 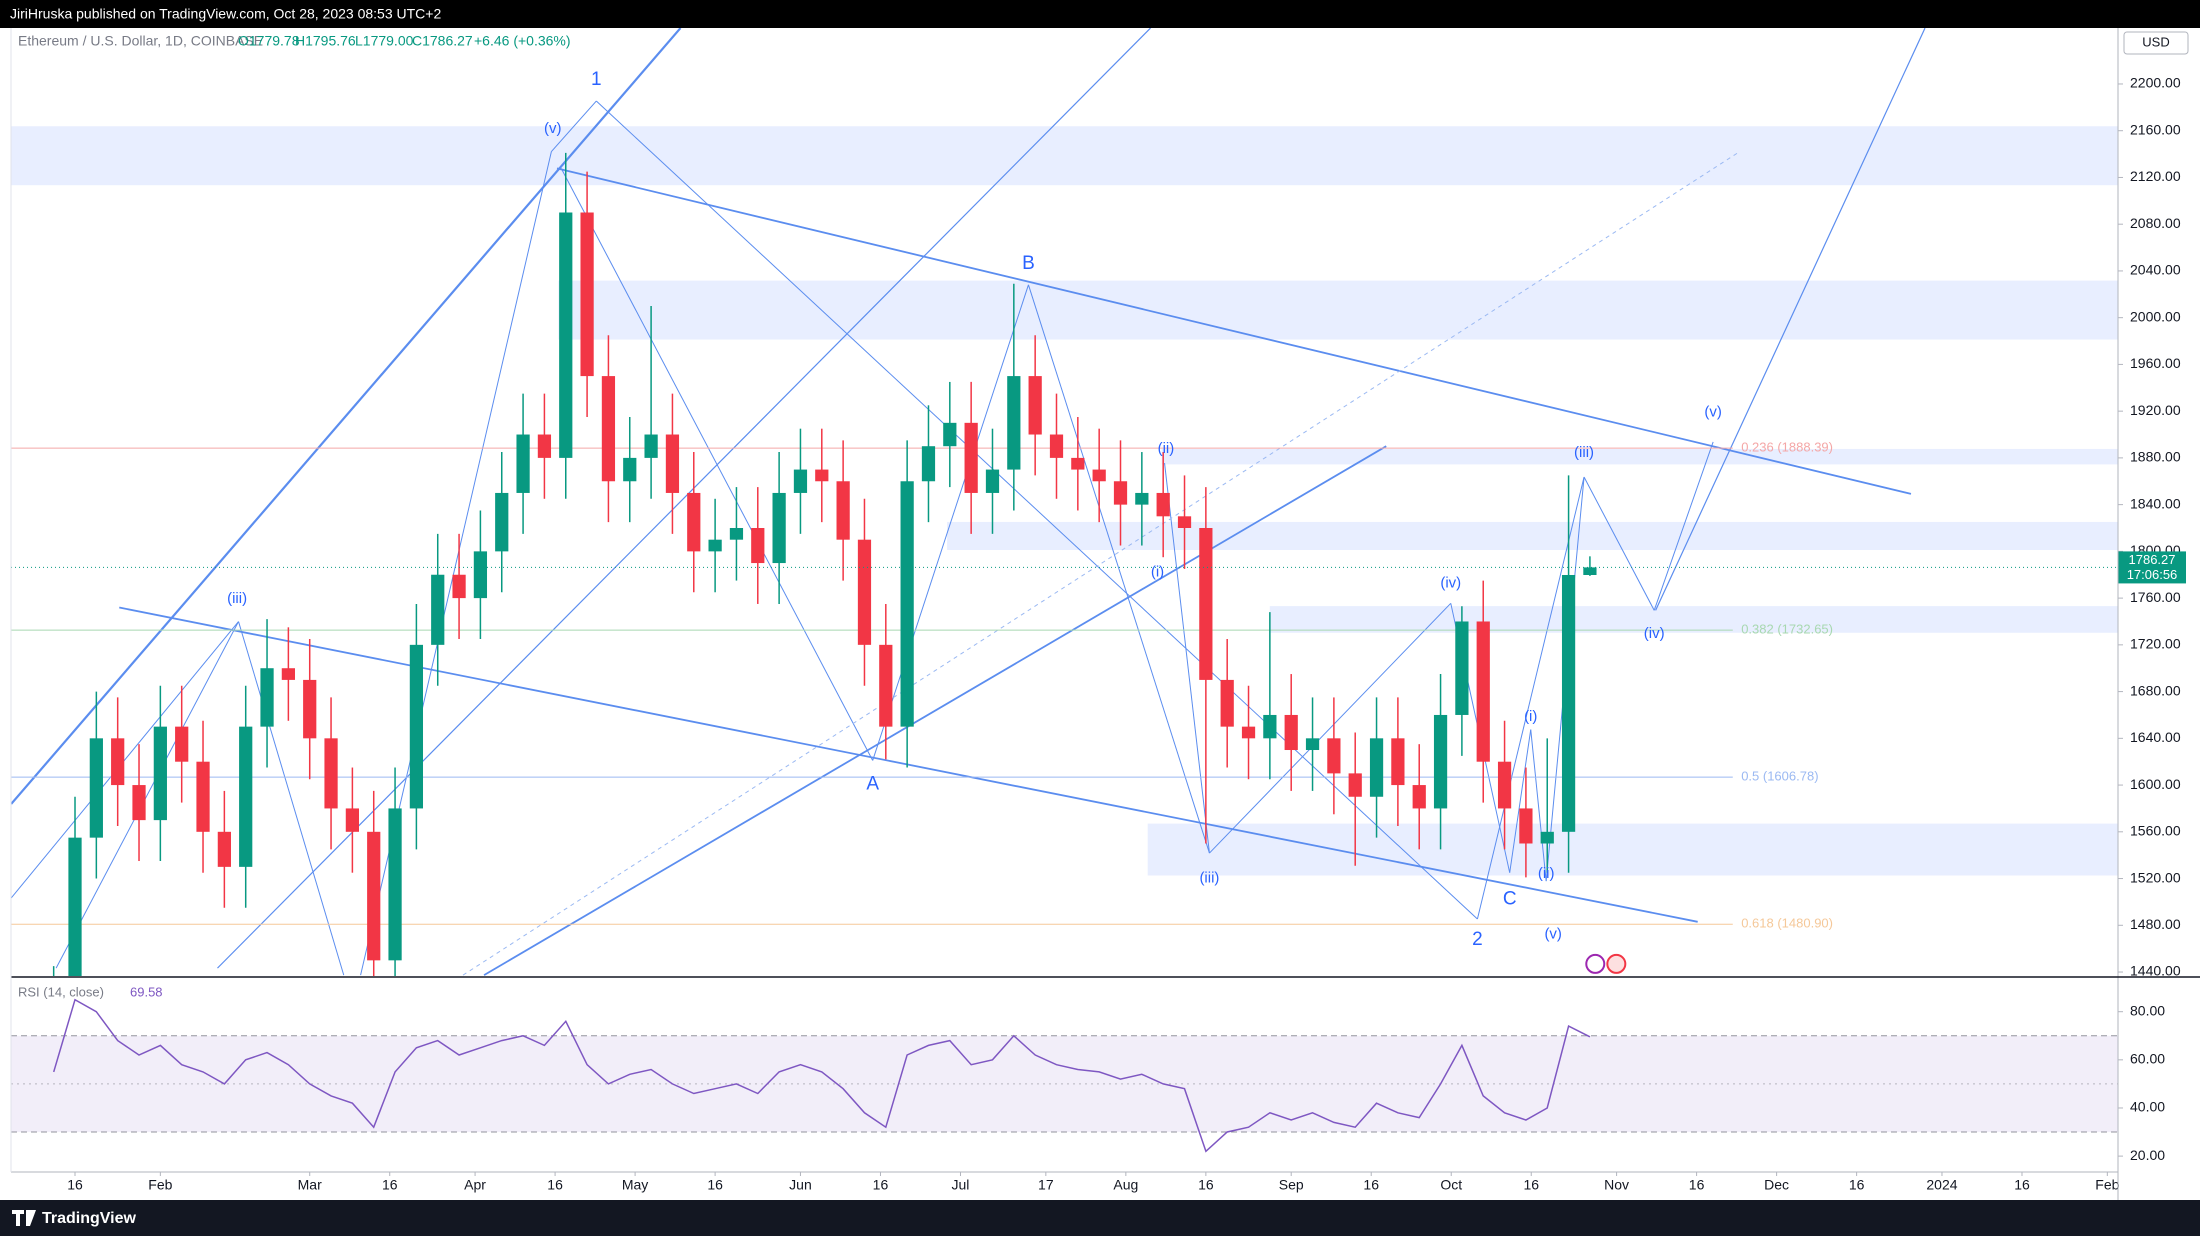 What do you see at coordinates (442, 41) in the screenshot?
I see `ohlc-close: C1786.27` at bounding box center [442, 41].